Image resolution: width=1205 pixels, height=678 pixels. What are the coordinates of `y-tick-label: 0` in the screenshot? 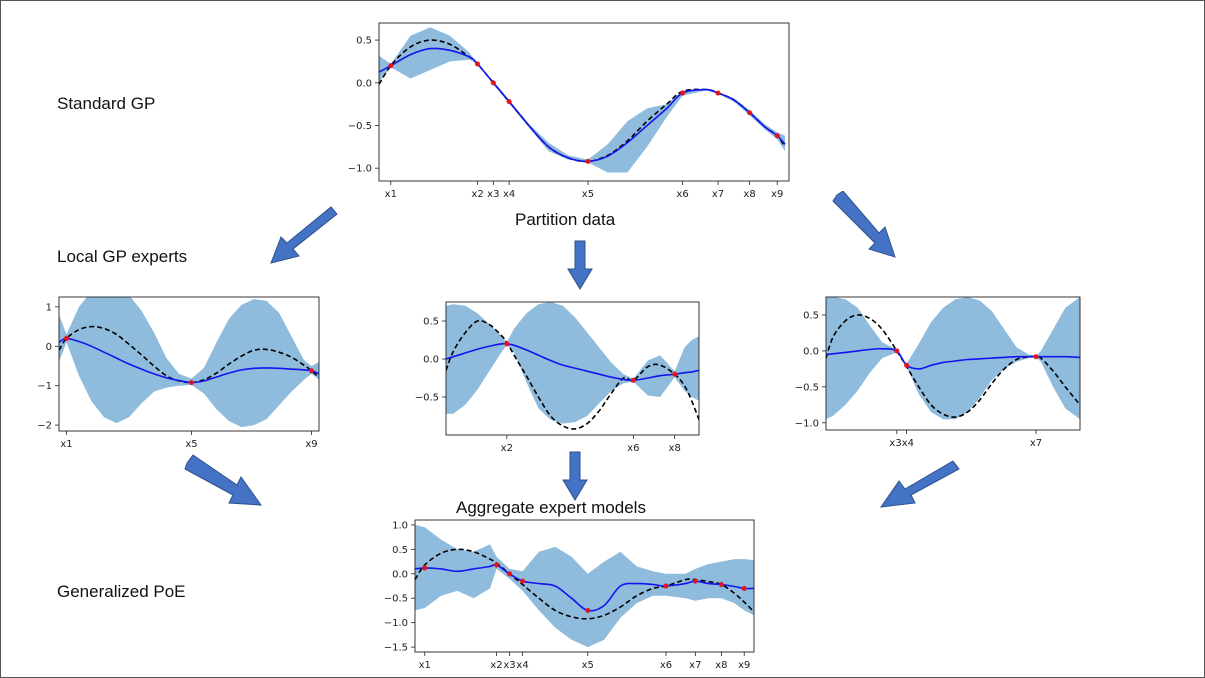 It's located at (49, 347).